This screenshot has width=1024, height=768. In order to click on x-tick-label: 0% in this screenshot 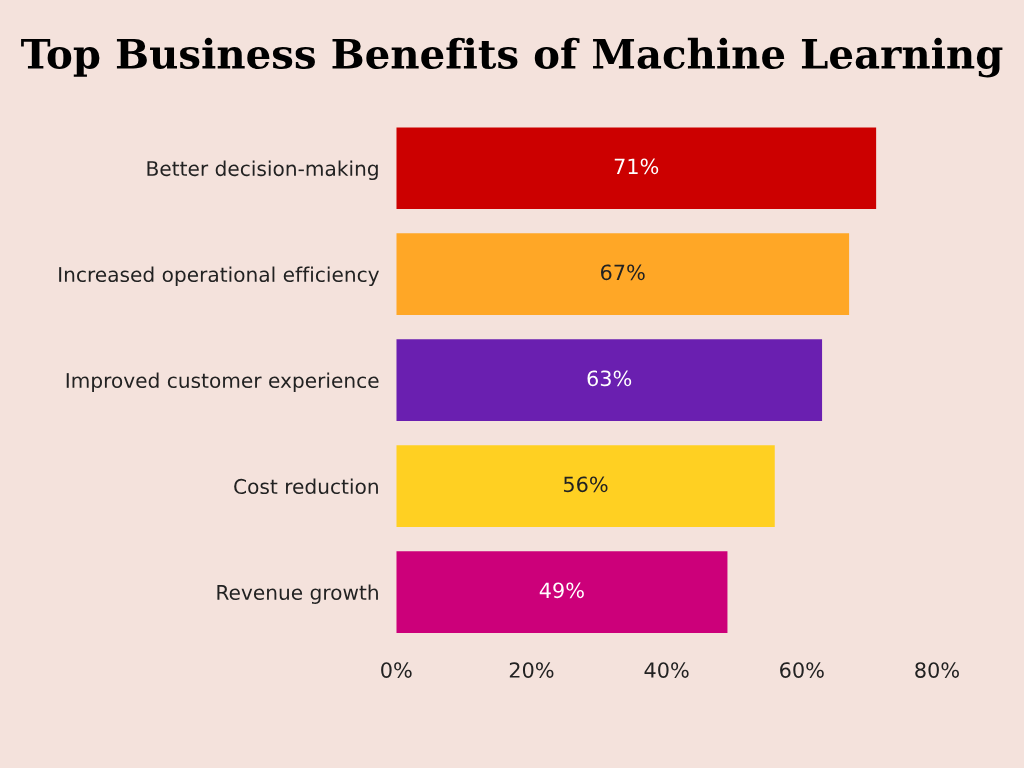, I will do `click(396, 670)`.